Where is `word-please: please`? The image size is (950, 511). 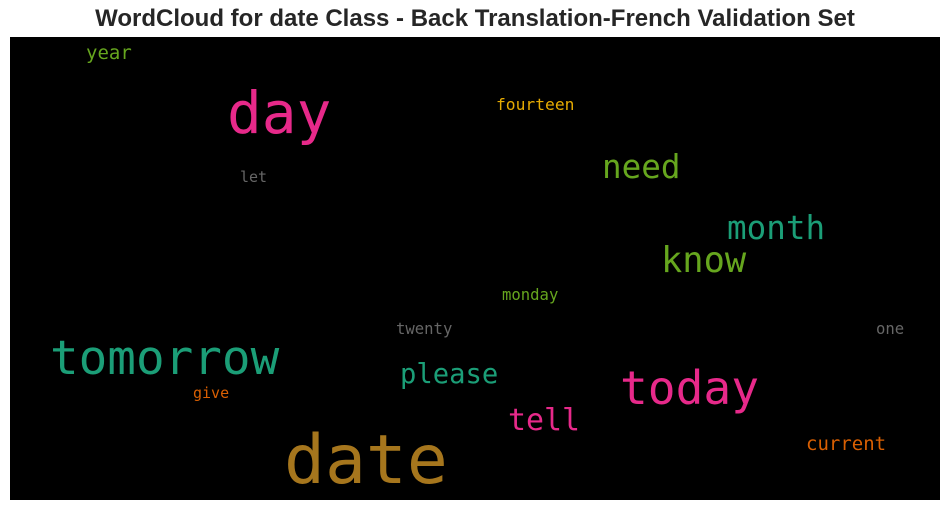 word-please: please is located at coordinates (449, 374).